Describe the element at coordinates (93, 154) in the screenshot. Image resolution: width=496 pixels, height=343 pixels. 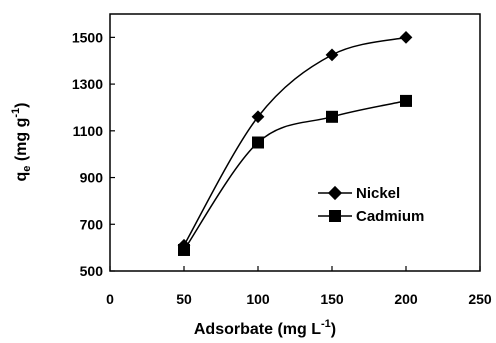
I see `y-axis-ticks: 500 700 900 1100 1300 1500` at that location.